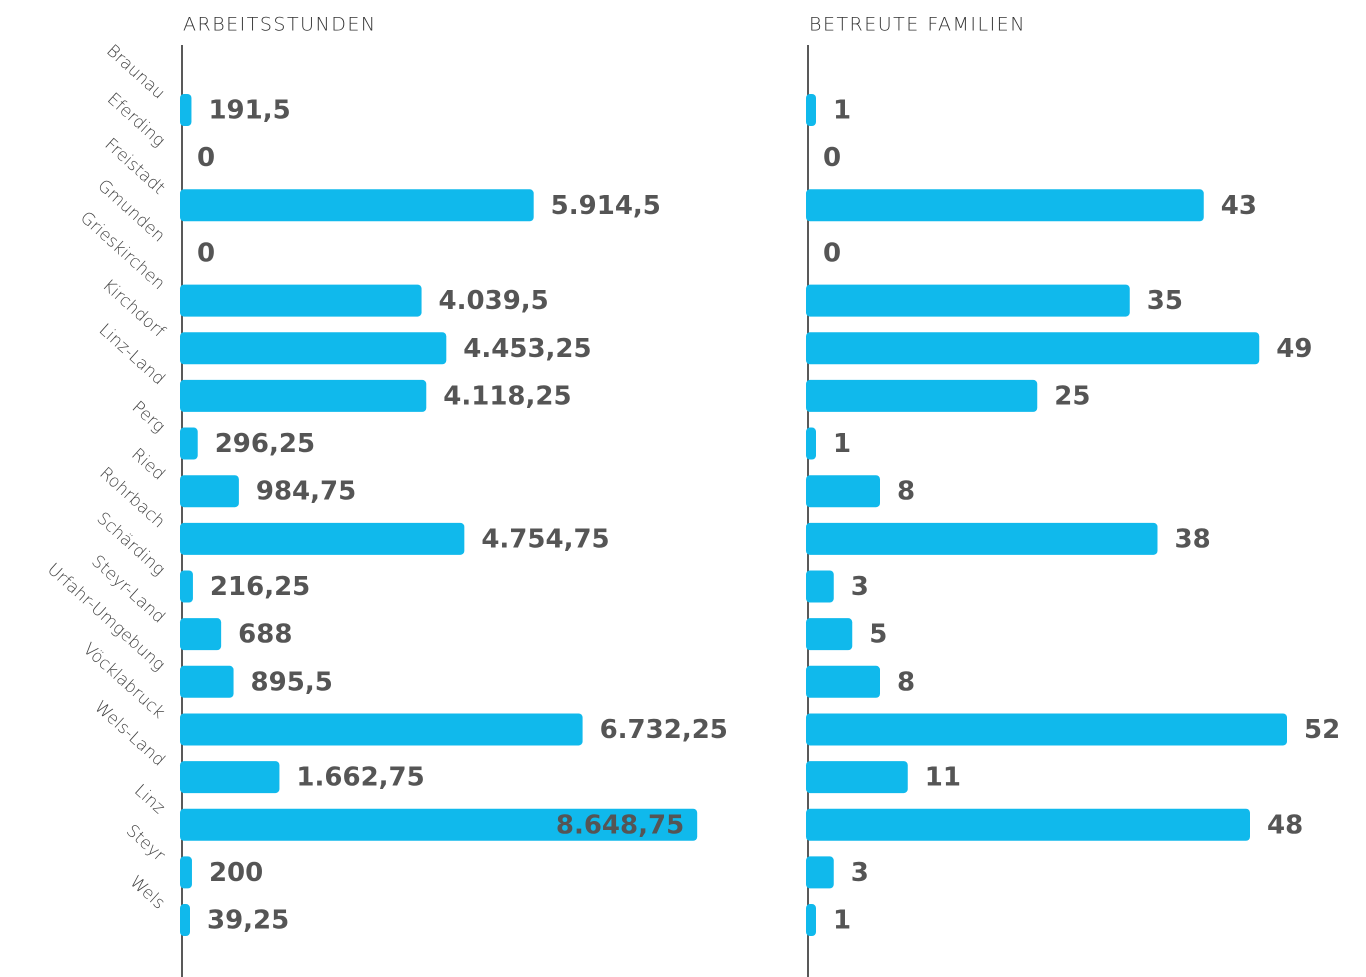 This screenshot has width=1366, height=977. I want to click on value-label: 43, so click(1239, 206).